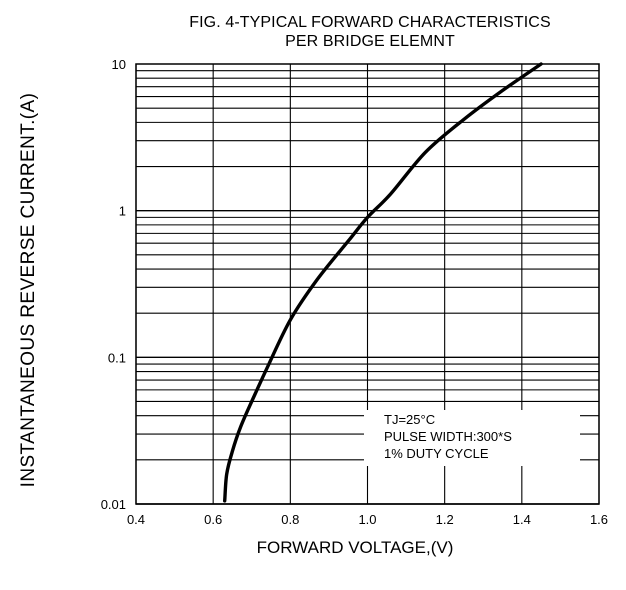  I want to click on annotation-line: 1% DUTY CYCLE, so click(436, 453).